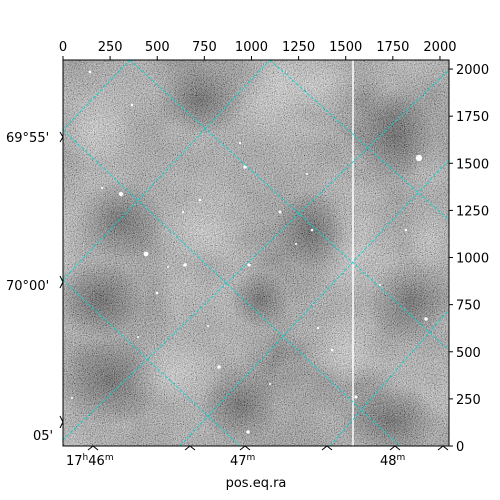  I want to click on top-tick-label: 2000, so click(439, 47).